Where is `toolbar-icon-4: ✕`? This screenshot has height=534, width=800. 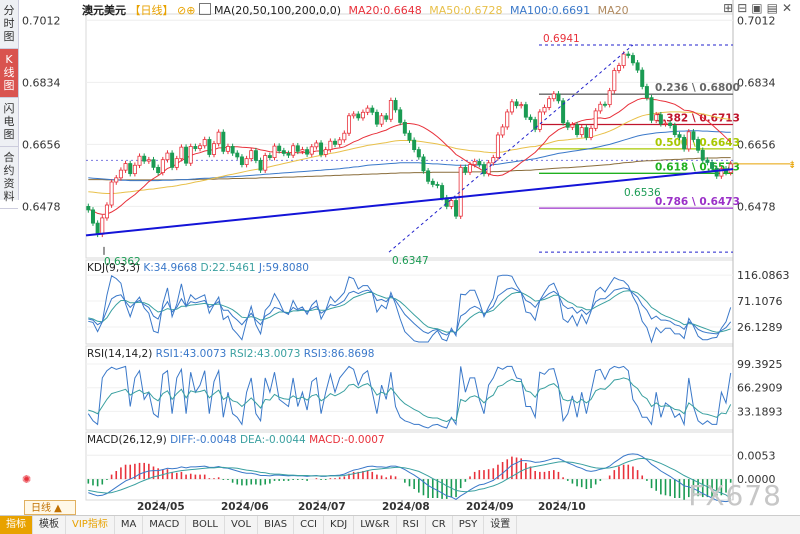
toolbar-icon-4: ✕ is located at coordinates (786, 8).